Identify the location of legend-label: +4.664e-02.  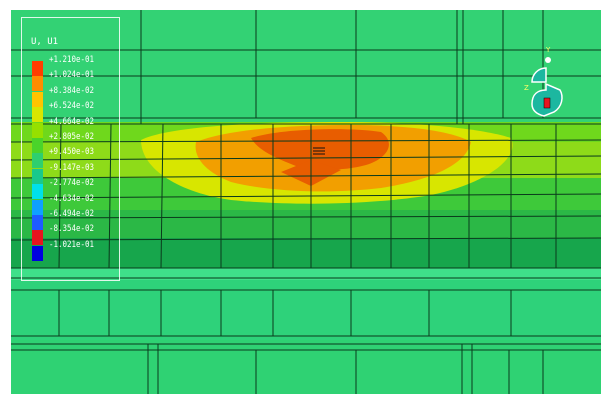
(72, 121).